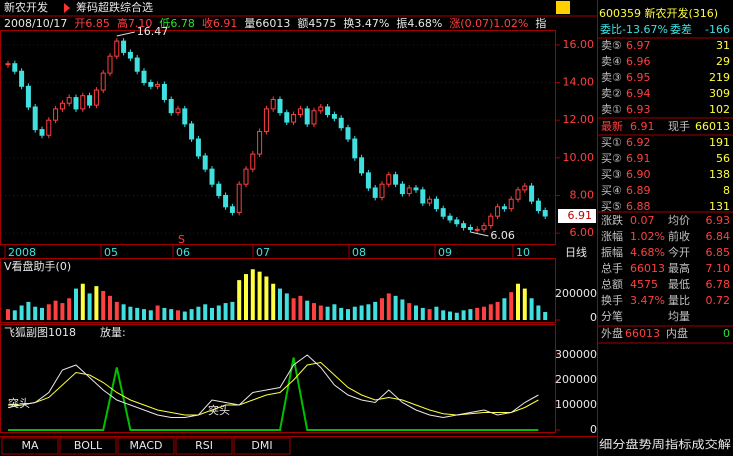 The width and height of the screenshot is (733, 456). Describe the element at coordinates (582, 194) in the screenshot. I see `y-tick-label: 8.00` at that location.